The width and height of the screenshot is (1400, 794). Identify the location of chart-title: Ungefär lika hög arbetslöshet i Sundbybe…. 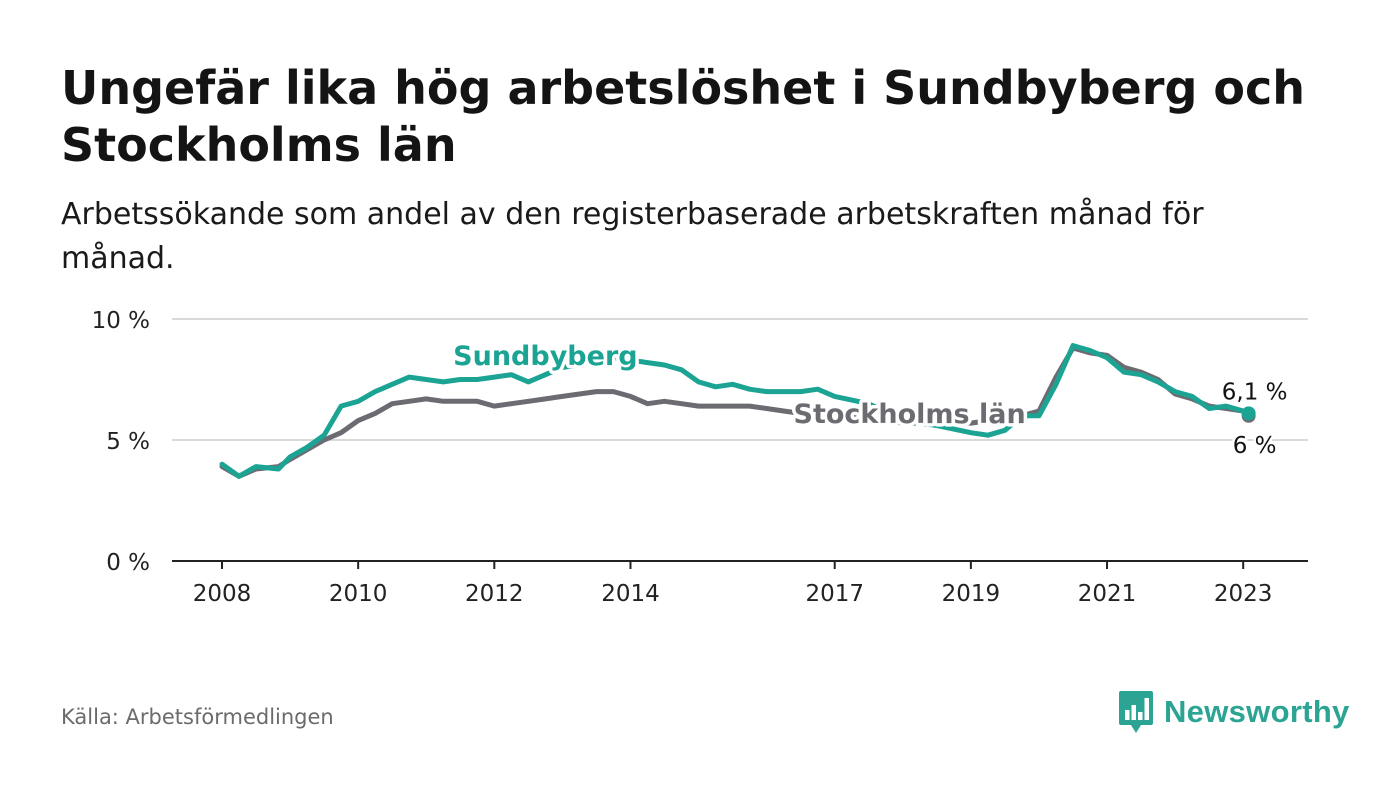
(683, 116).